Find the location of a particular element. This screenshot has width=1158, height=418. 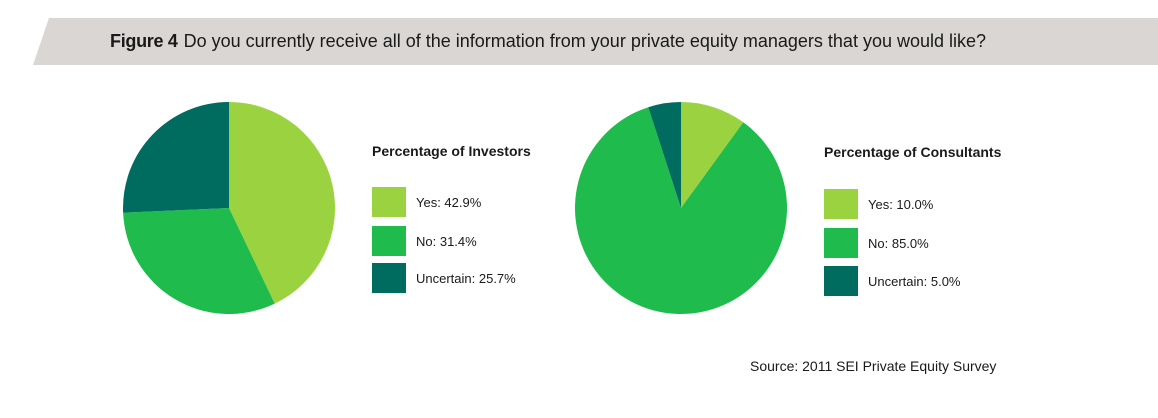

investors-pie-chart is located at coordinates (229, 208).